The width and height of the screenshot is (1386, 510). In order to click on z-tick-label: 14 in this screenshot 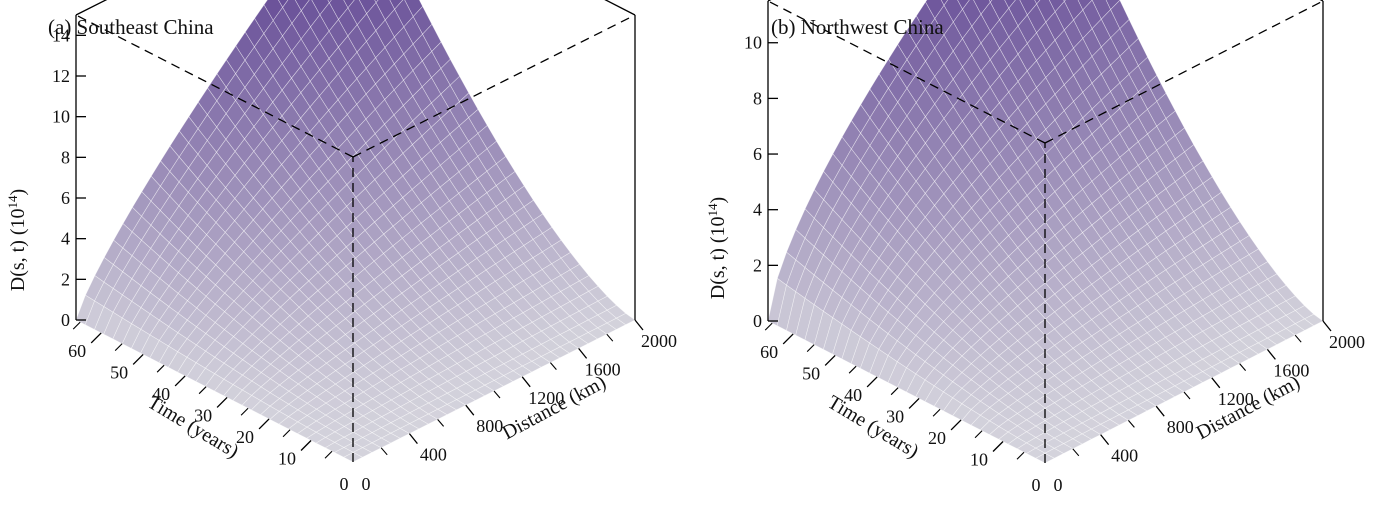, I will do `click(61, 35)`.